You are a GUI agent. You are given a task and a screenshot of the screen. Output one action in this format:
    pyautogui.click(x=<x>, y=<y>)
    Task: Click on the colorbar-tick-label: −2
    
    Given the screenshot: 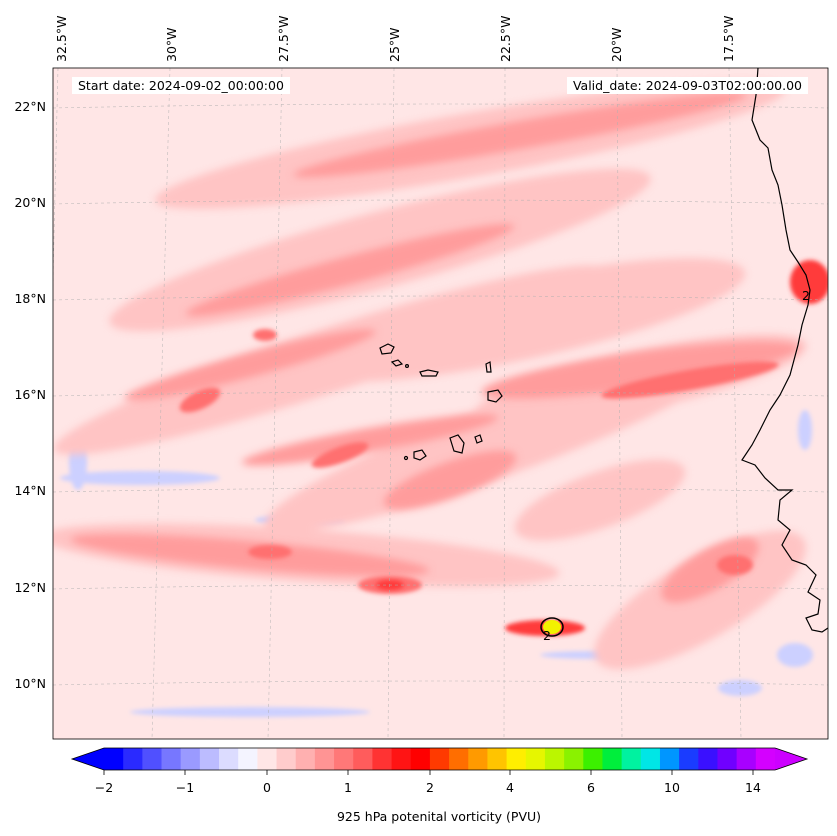 What is the action you would take?
    pyautogui.click(x=104, y=787)
    